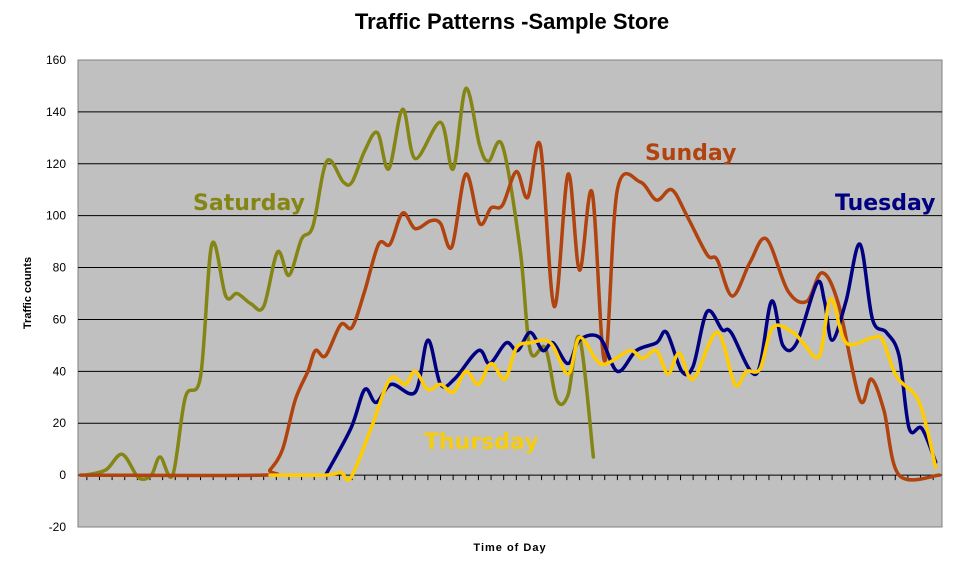 This screenshot has height=572, width=959. I want to click on y-tick-label: 40, so click(60, 371).